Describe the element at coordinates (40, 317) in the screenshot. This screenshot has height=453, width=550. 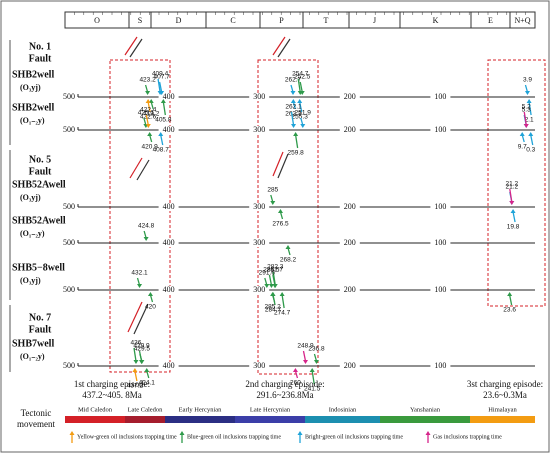
I see `fault-label: No. 7` at that location.